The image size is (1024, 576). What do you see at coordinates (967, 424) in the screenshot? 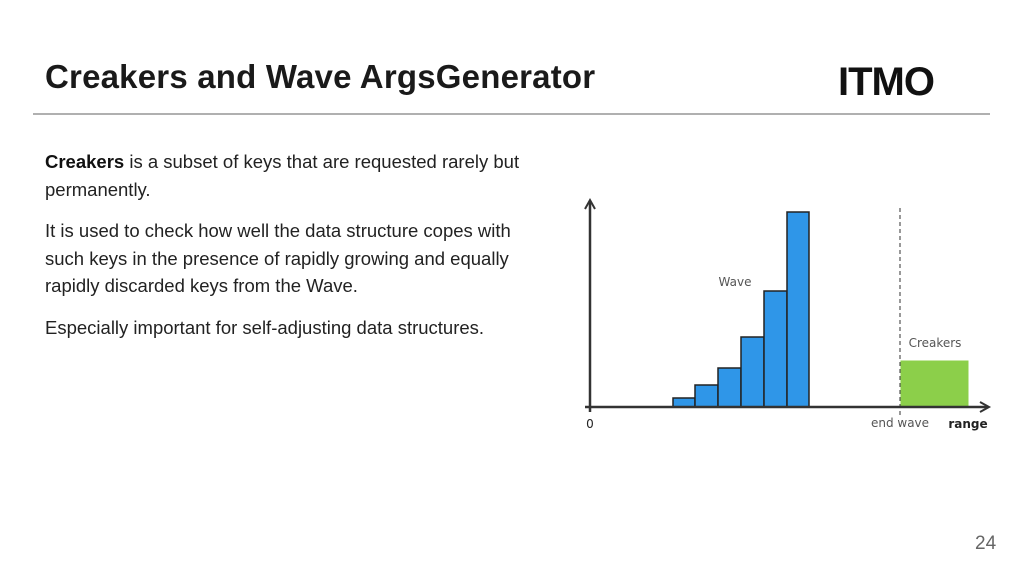
I see `range-label: range` at bounding box center [967, 424].